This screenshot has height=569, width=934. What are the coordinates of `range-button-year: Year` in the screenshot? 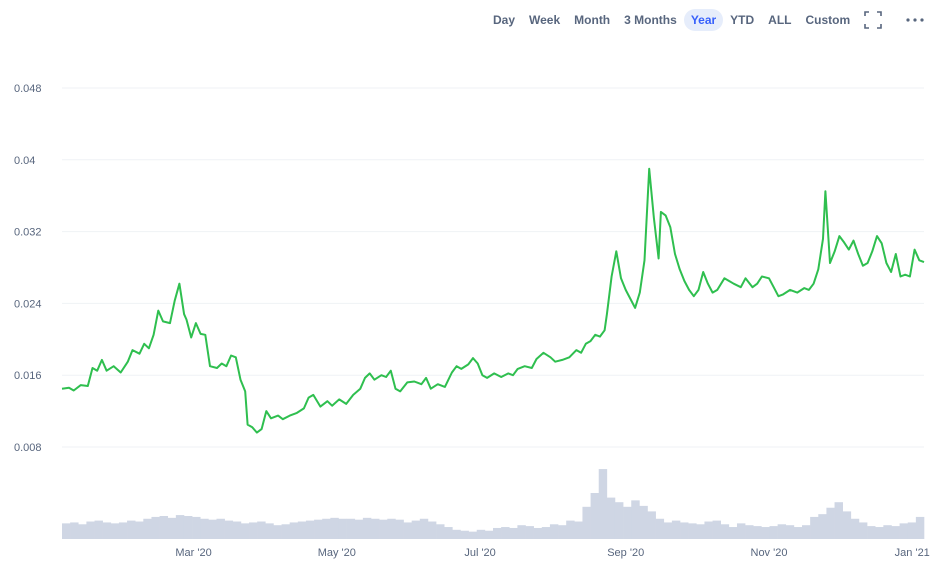 It's located at (703, 20).